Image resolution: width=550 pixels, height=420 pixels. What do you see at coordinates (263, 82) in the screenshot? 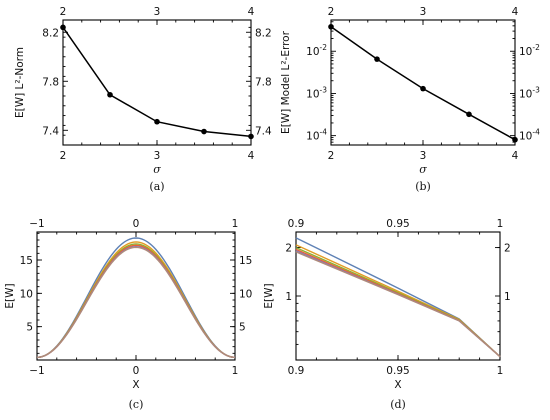
I see `y-tick-label-right: 7.8` at bounding box center [263, 82].